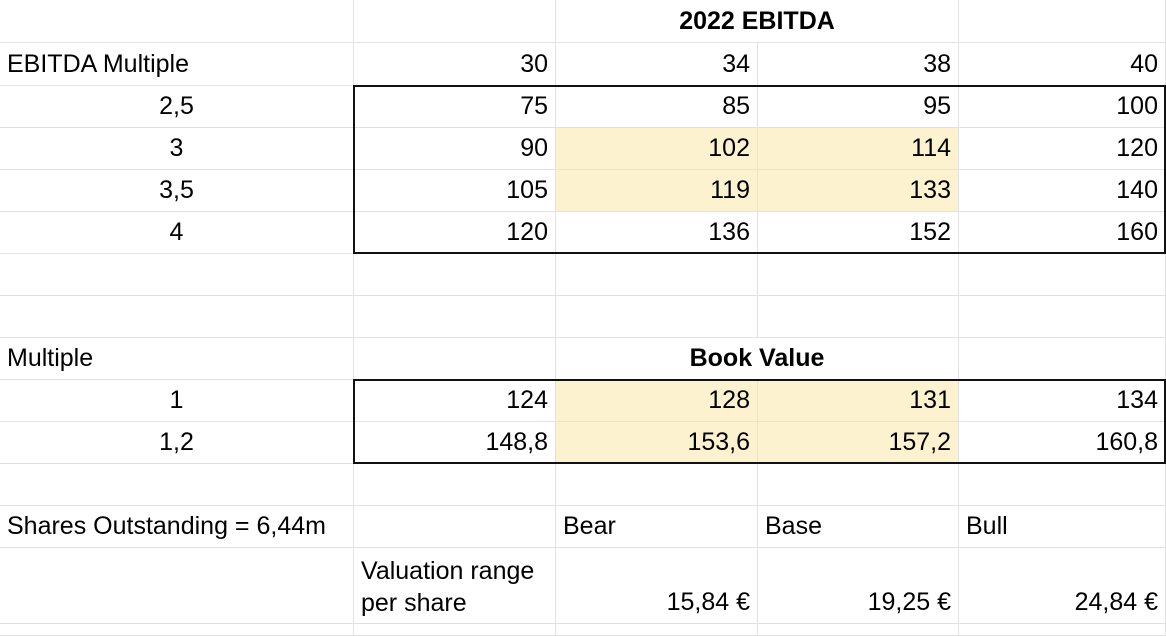 Image resolution: width=1166 pixels, height=636 pixels. I want to click on ebitda-multiple-label: 4, so click(177, 233).